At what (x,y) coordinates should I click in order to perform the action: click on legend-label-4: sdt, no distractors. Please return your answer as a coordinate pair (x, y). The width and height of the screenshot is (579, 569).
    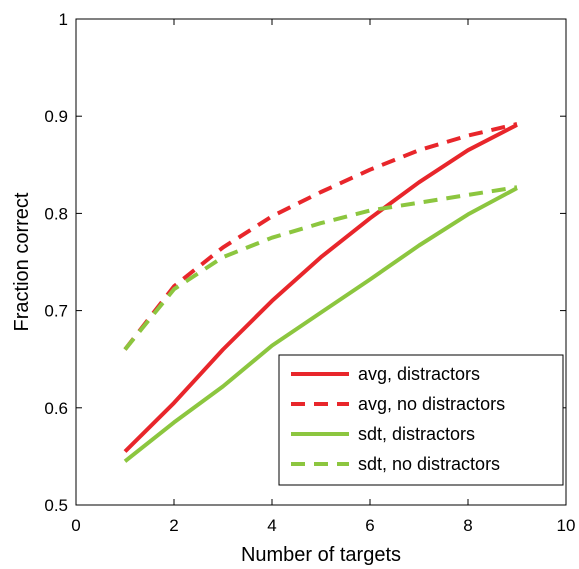
    Looking at the image, I should click on (429, 464).